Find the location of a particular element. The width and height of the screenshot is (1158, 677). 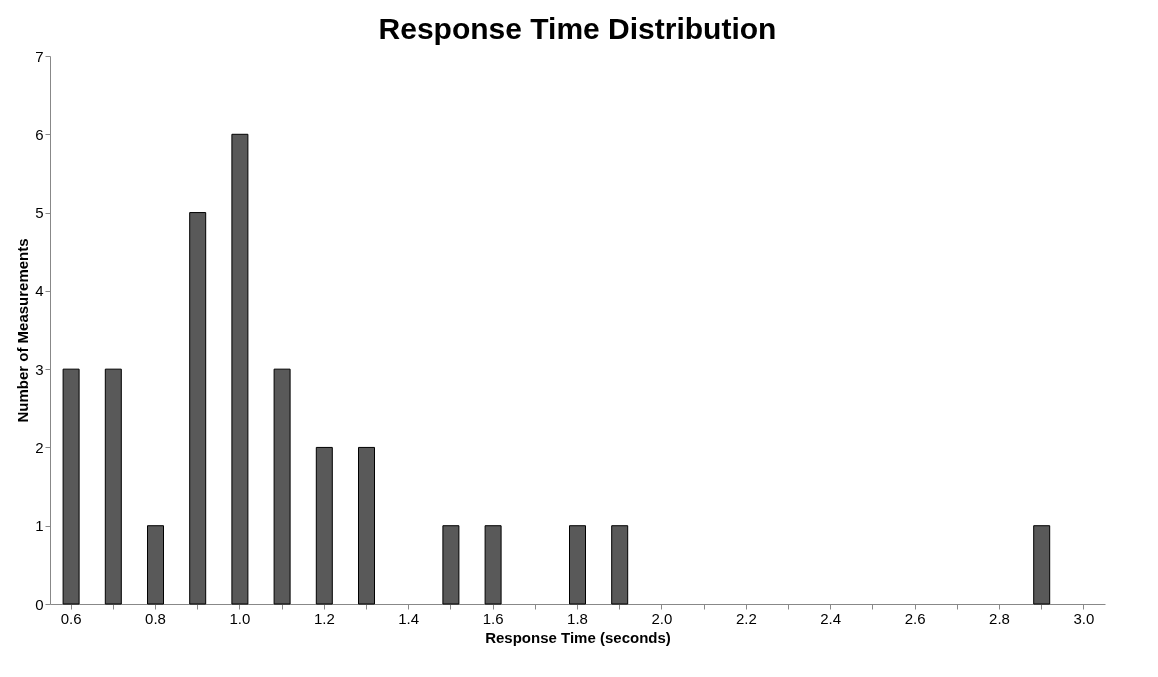

y-tick-label: 6 is located at coordinates (39, 134).